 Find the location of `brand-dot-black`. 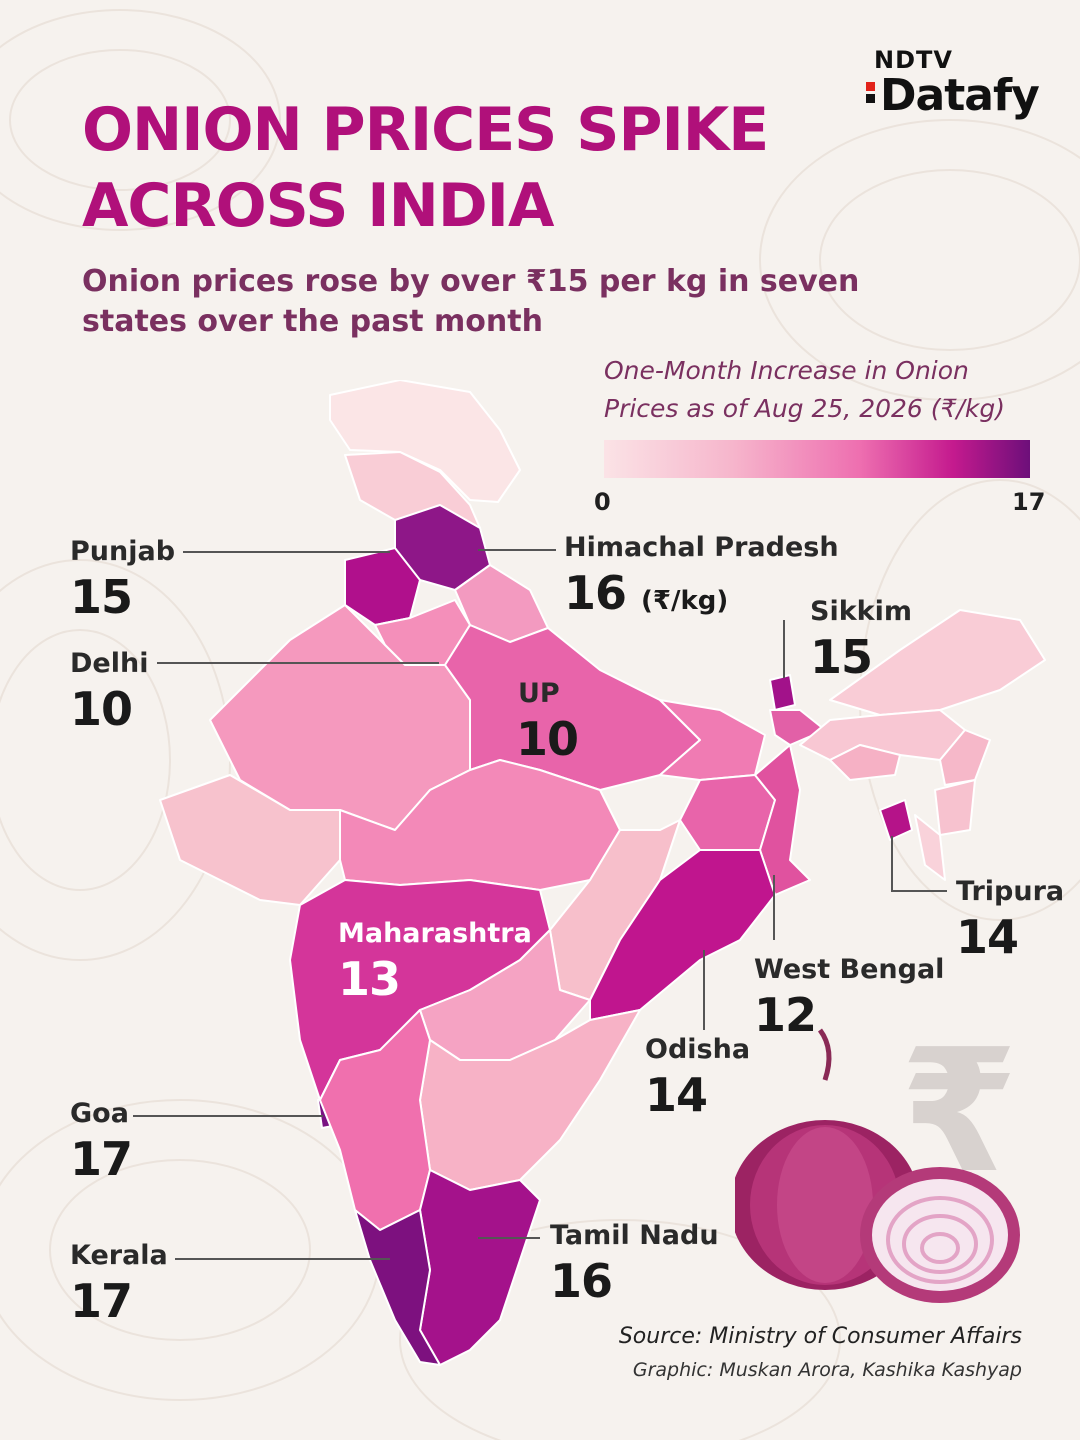

brand-dot-black is located at coordinates (870, 98).